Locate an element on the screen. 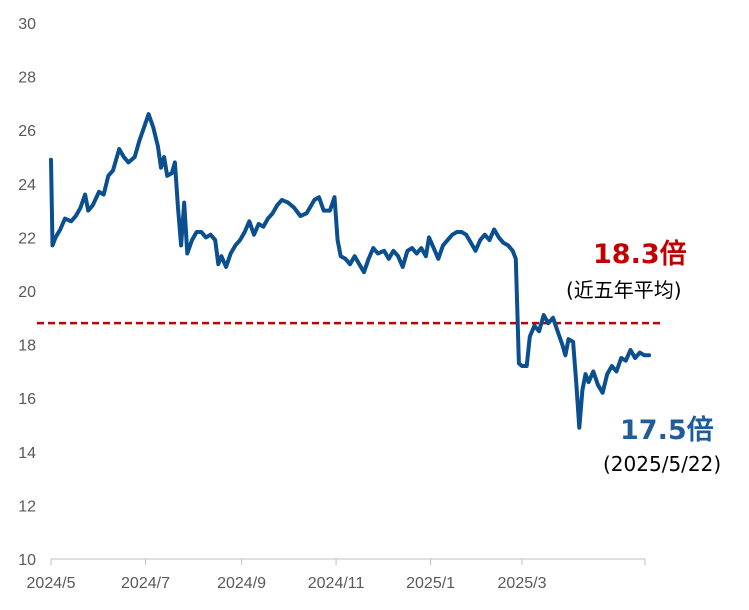  y-tick-label: 16 is located at coordinates (27, 399).